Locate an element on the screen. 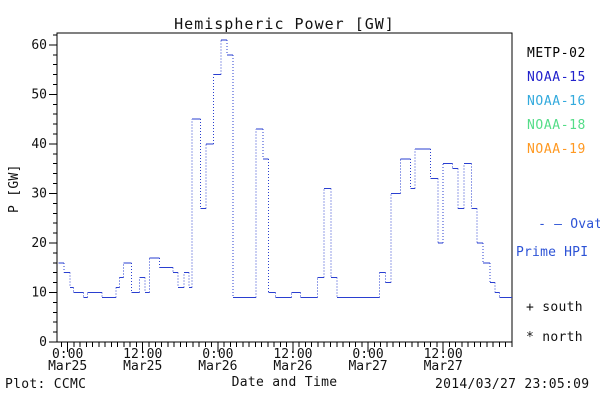 This screenshot has width=600, height=400. plot-timestamp: 2014/03/27 23:05:09 is located at coordinates (512, 384).